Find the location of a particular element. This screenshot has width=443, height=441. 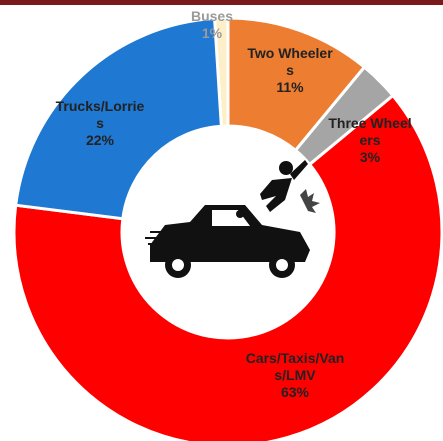

accident-icon is located at coordinates (232, 219).